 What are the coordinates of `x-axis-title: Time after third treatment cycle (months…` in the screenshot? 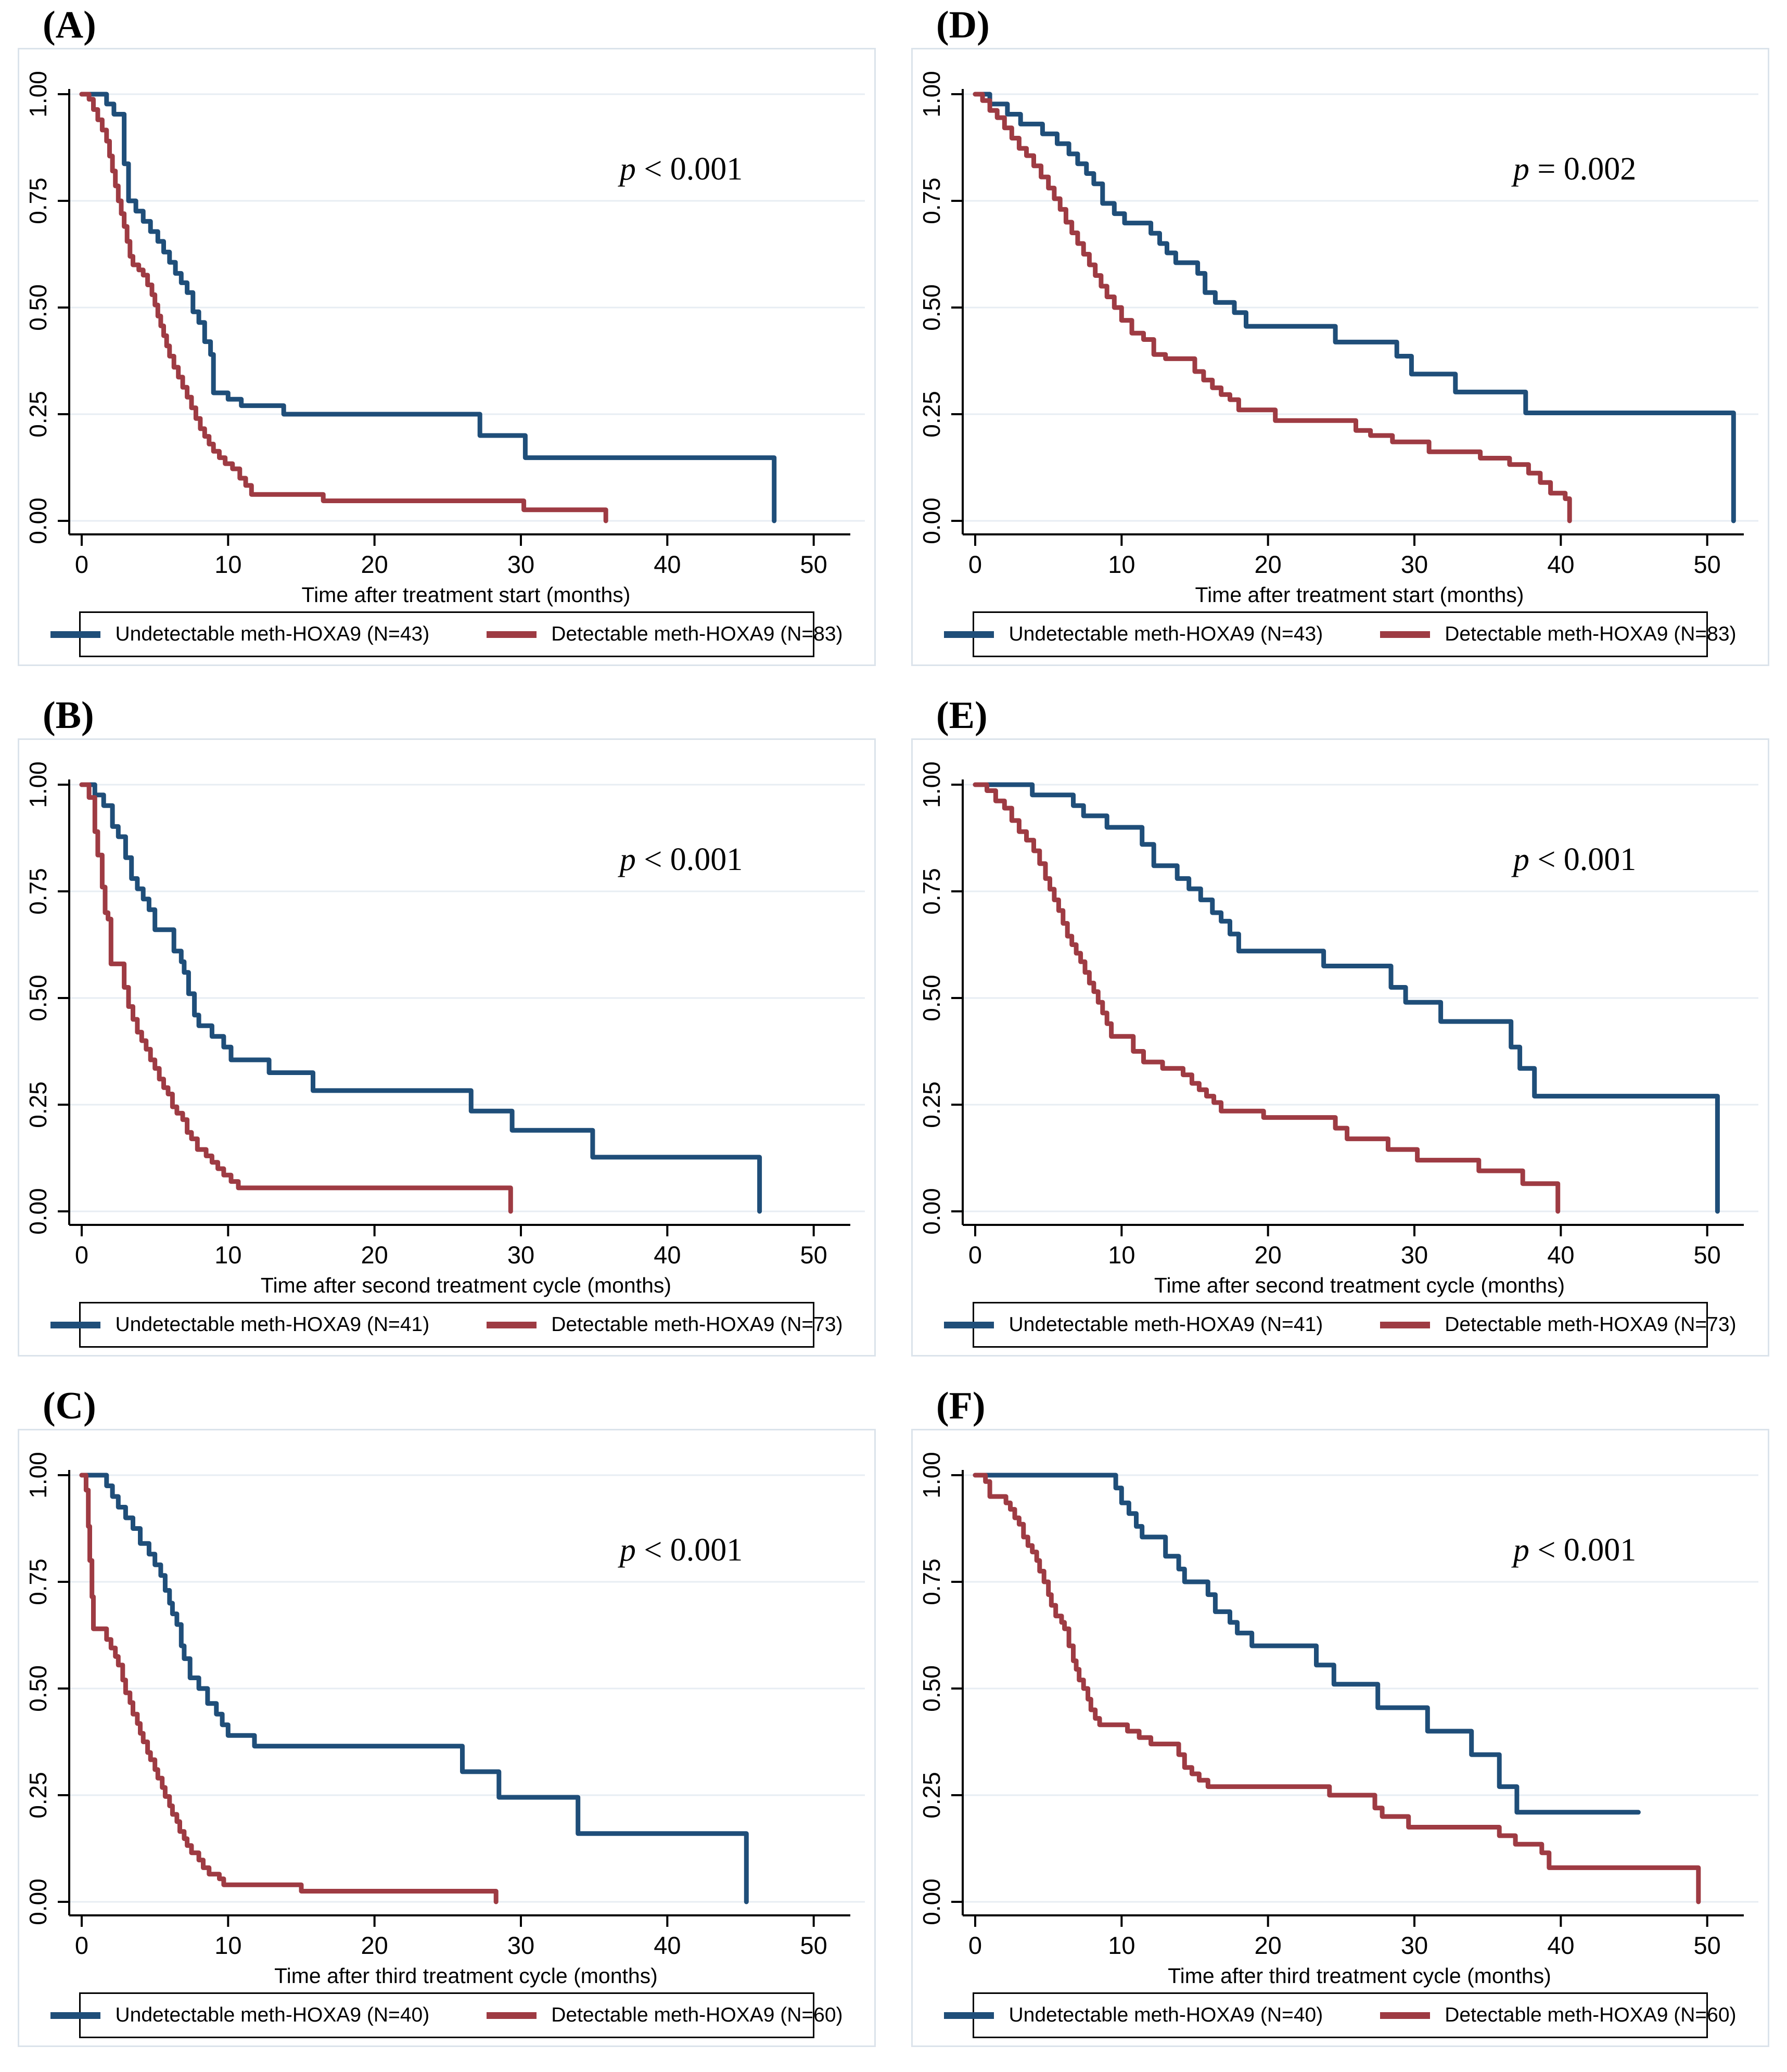 It's located at (1359, 1976).